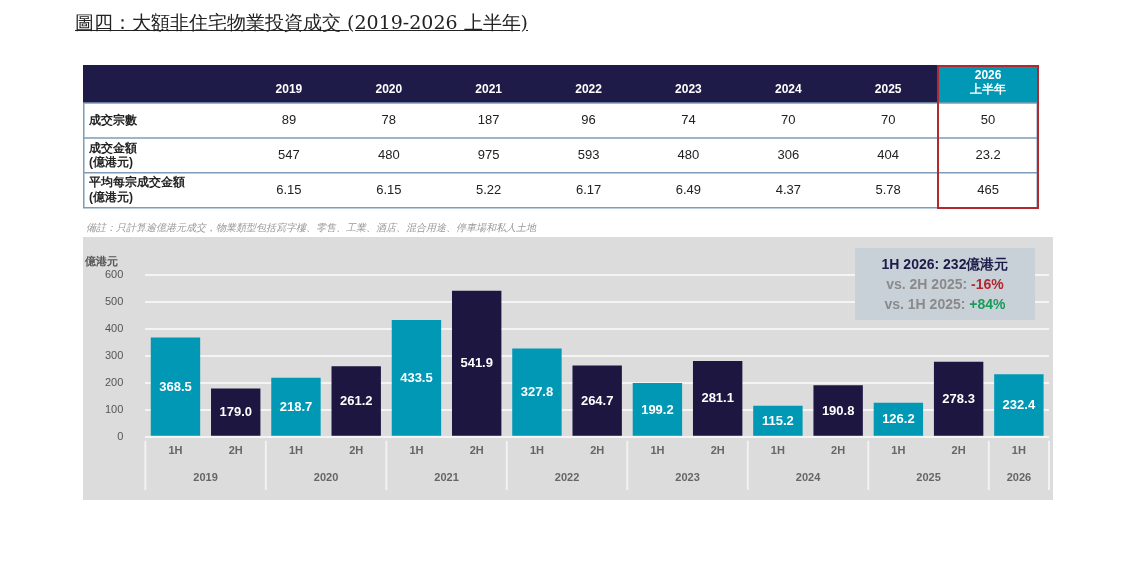 Image resolution: width=1125 pixels, height=565 pixels. Describe the element at coordinates (788, 189) in the screenshot. I see `data-label: 4.37` at that location.